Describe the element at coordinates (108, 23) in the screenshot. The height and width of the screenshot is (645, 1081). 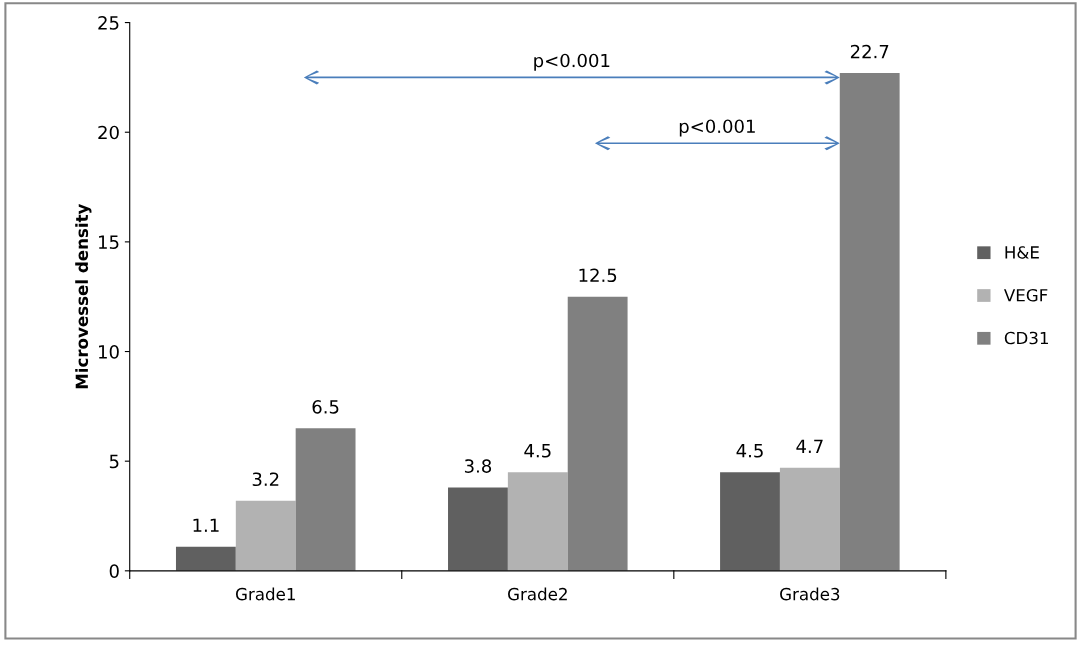
I see `y-tick-label: 25` at that location.